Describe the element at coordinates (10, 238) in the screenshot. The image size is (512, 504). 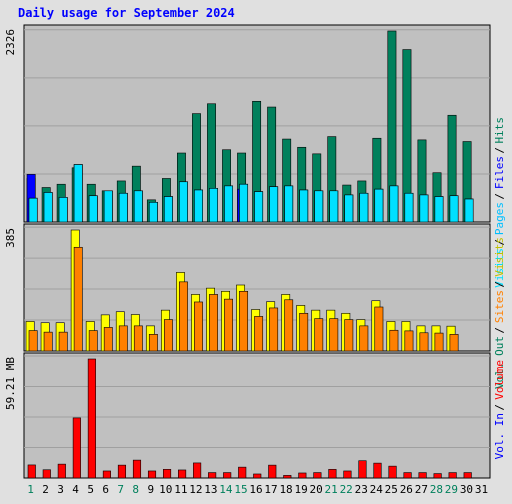
I see `middle-y-max-label: 385` at that location.